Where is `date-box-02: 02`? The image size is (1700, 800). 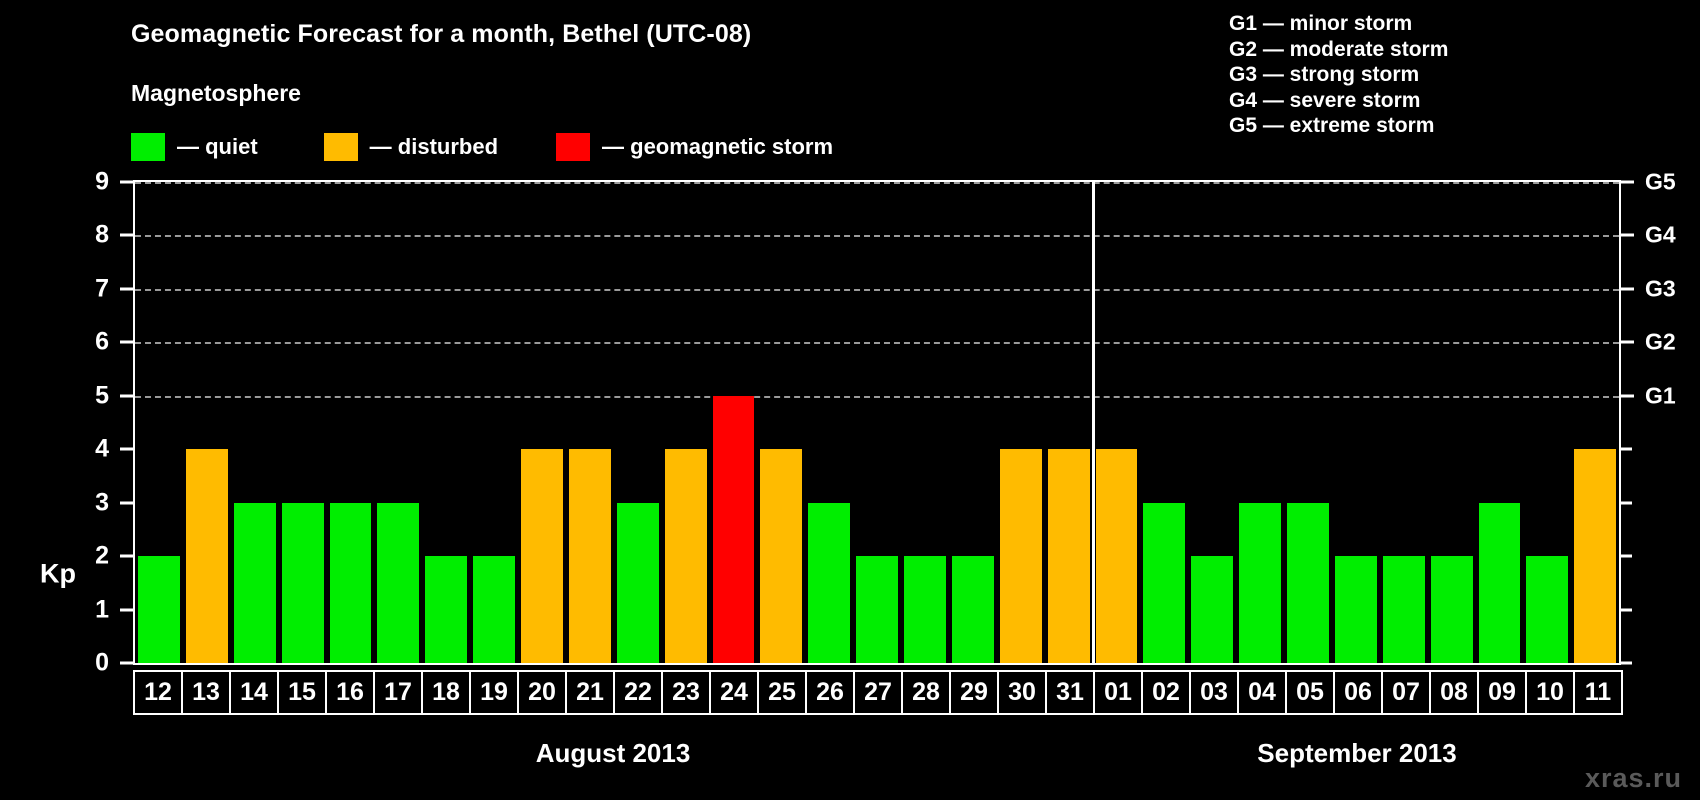
date-box-02: 02 is located at coordinates (1166, 692).